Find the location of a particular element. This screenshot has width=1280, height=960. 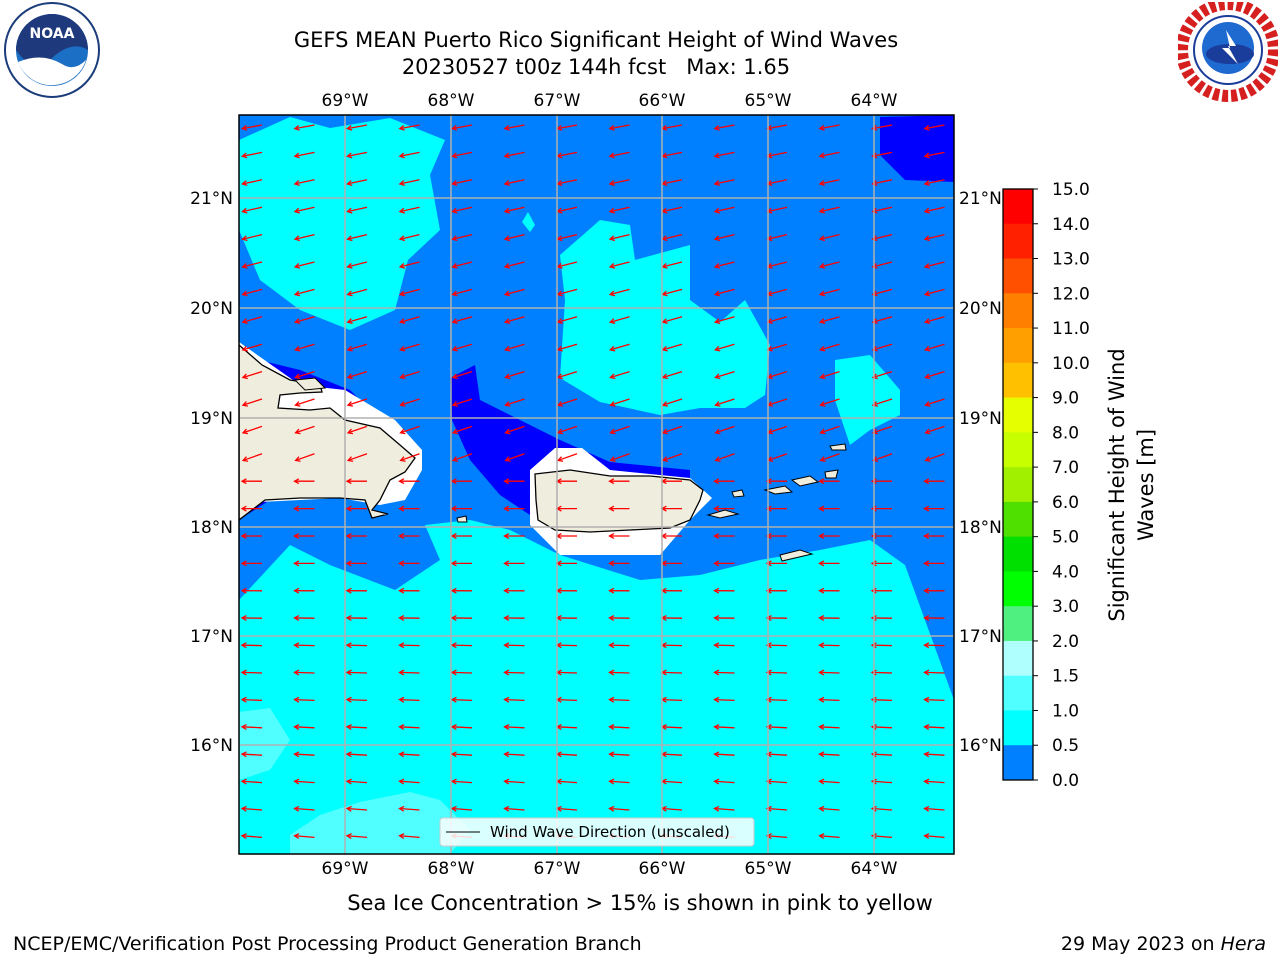

colorbar-swatch is located at coordinates (1018, 589).